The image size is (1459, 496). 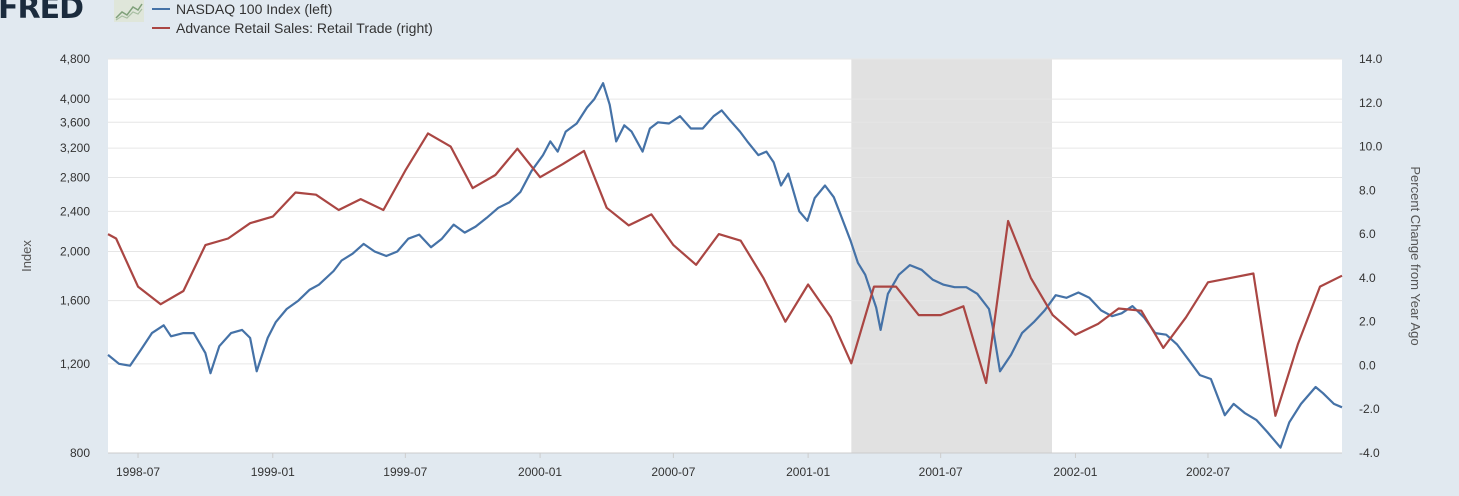 I want to click on y-right-axis-title: Percent Change from Year Ago, so click(x=1415, y=255).